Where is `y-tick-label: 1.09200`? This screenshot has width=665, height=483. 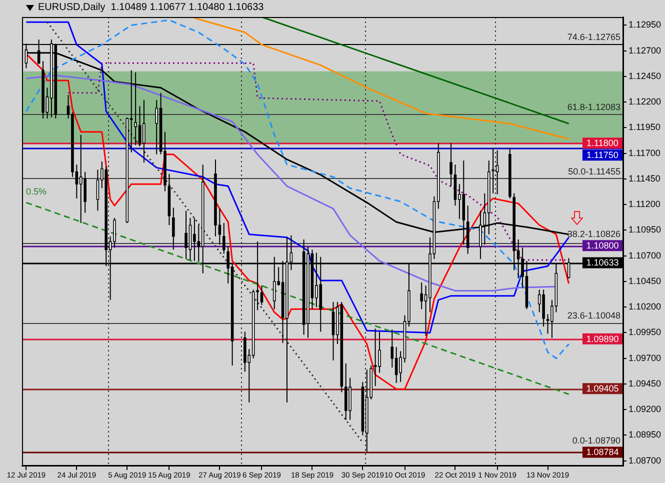
y-tick-label: 1.09200 is located at coordinates (645, 409).